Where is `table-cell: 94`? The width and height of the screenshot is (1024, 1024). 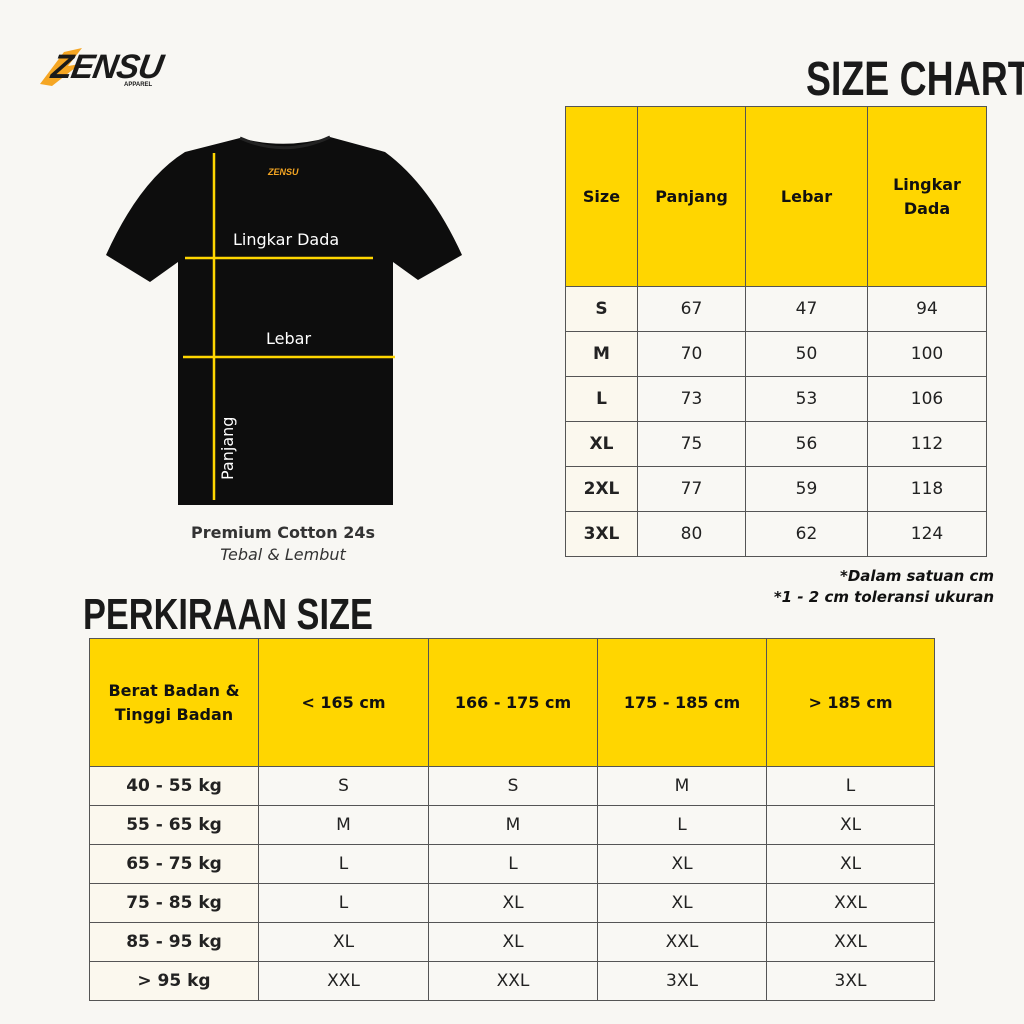 table-cell: 94 is located at coordinates (927, 309).